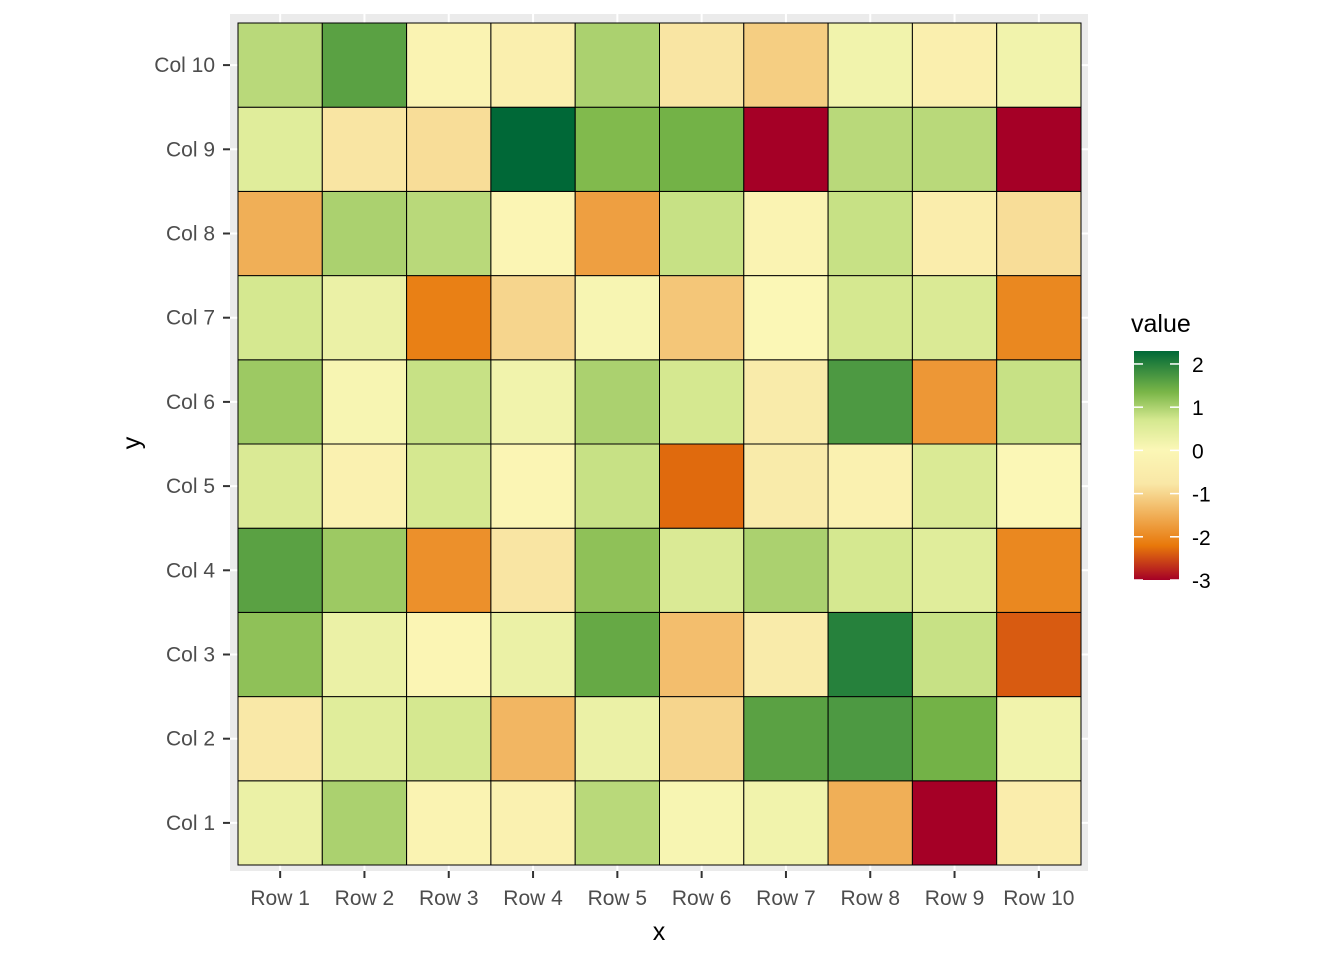  Describe the element at coordinates (184, 65) in the screenshot. I see `y-tick-label: Col 10` at that location.